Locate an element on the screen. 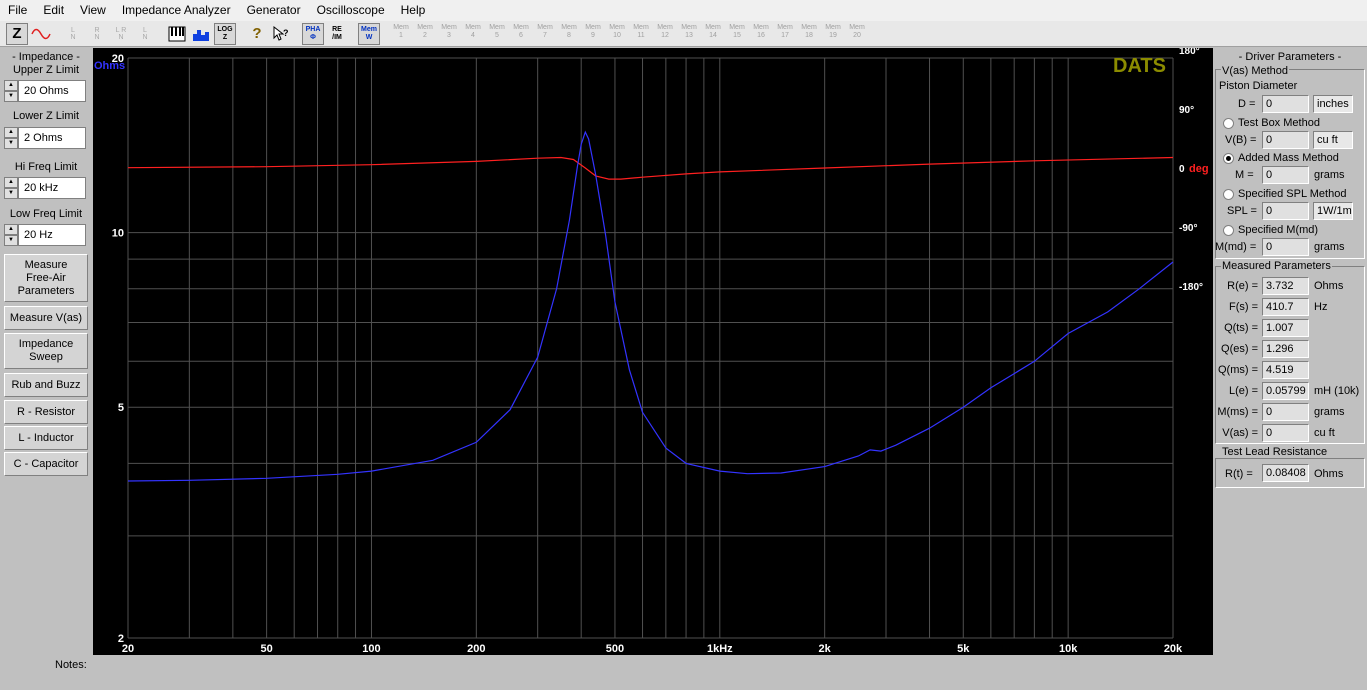 The width and height of the screenshot is (1367, 690). mmd-field: 0 is located at coordinates (1285, 247).